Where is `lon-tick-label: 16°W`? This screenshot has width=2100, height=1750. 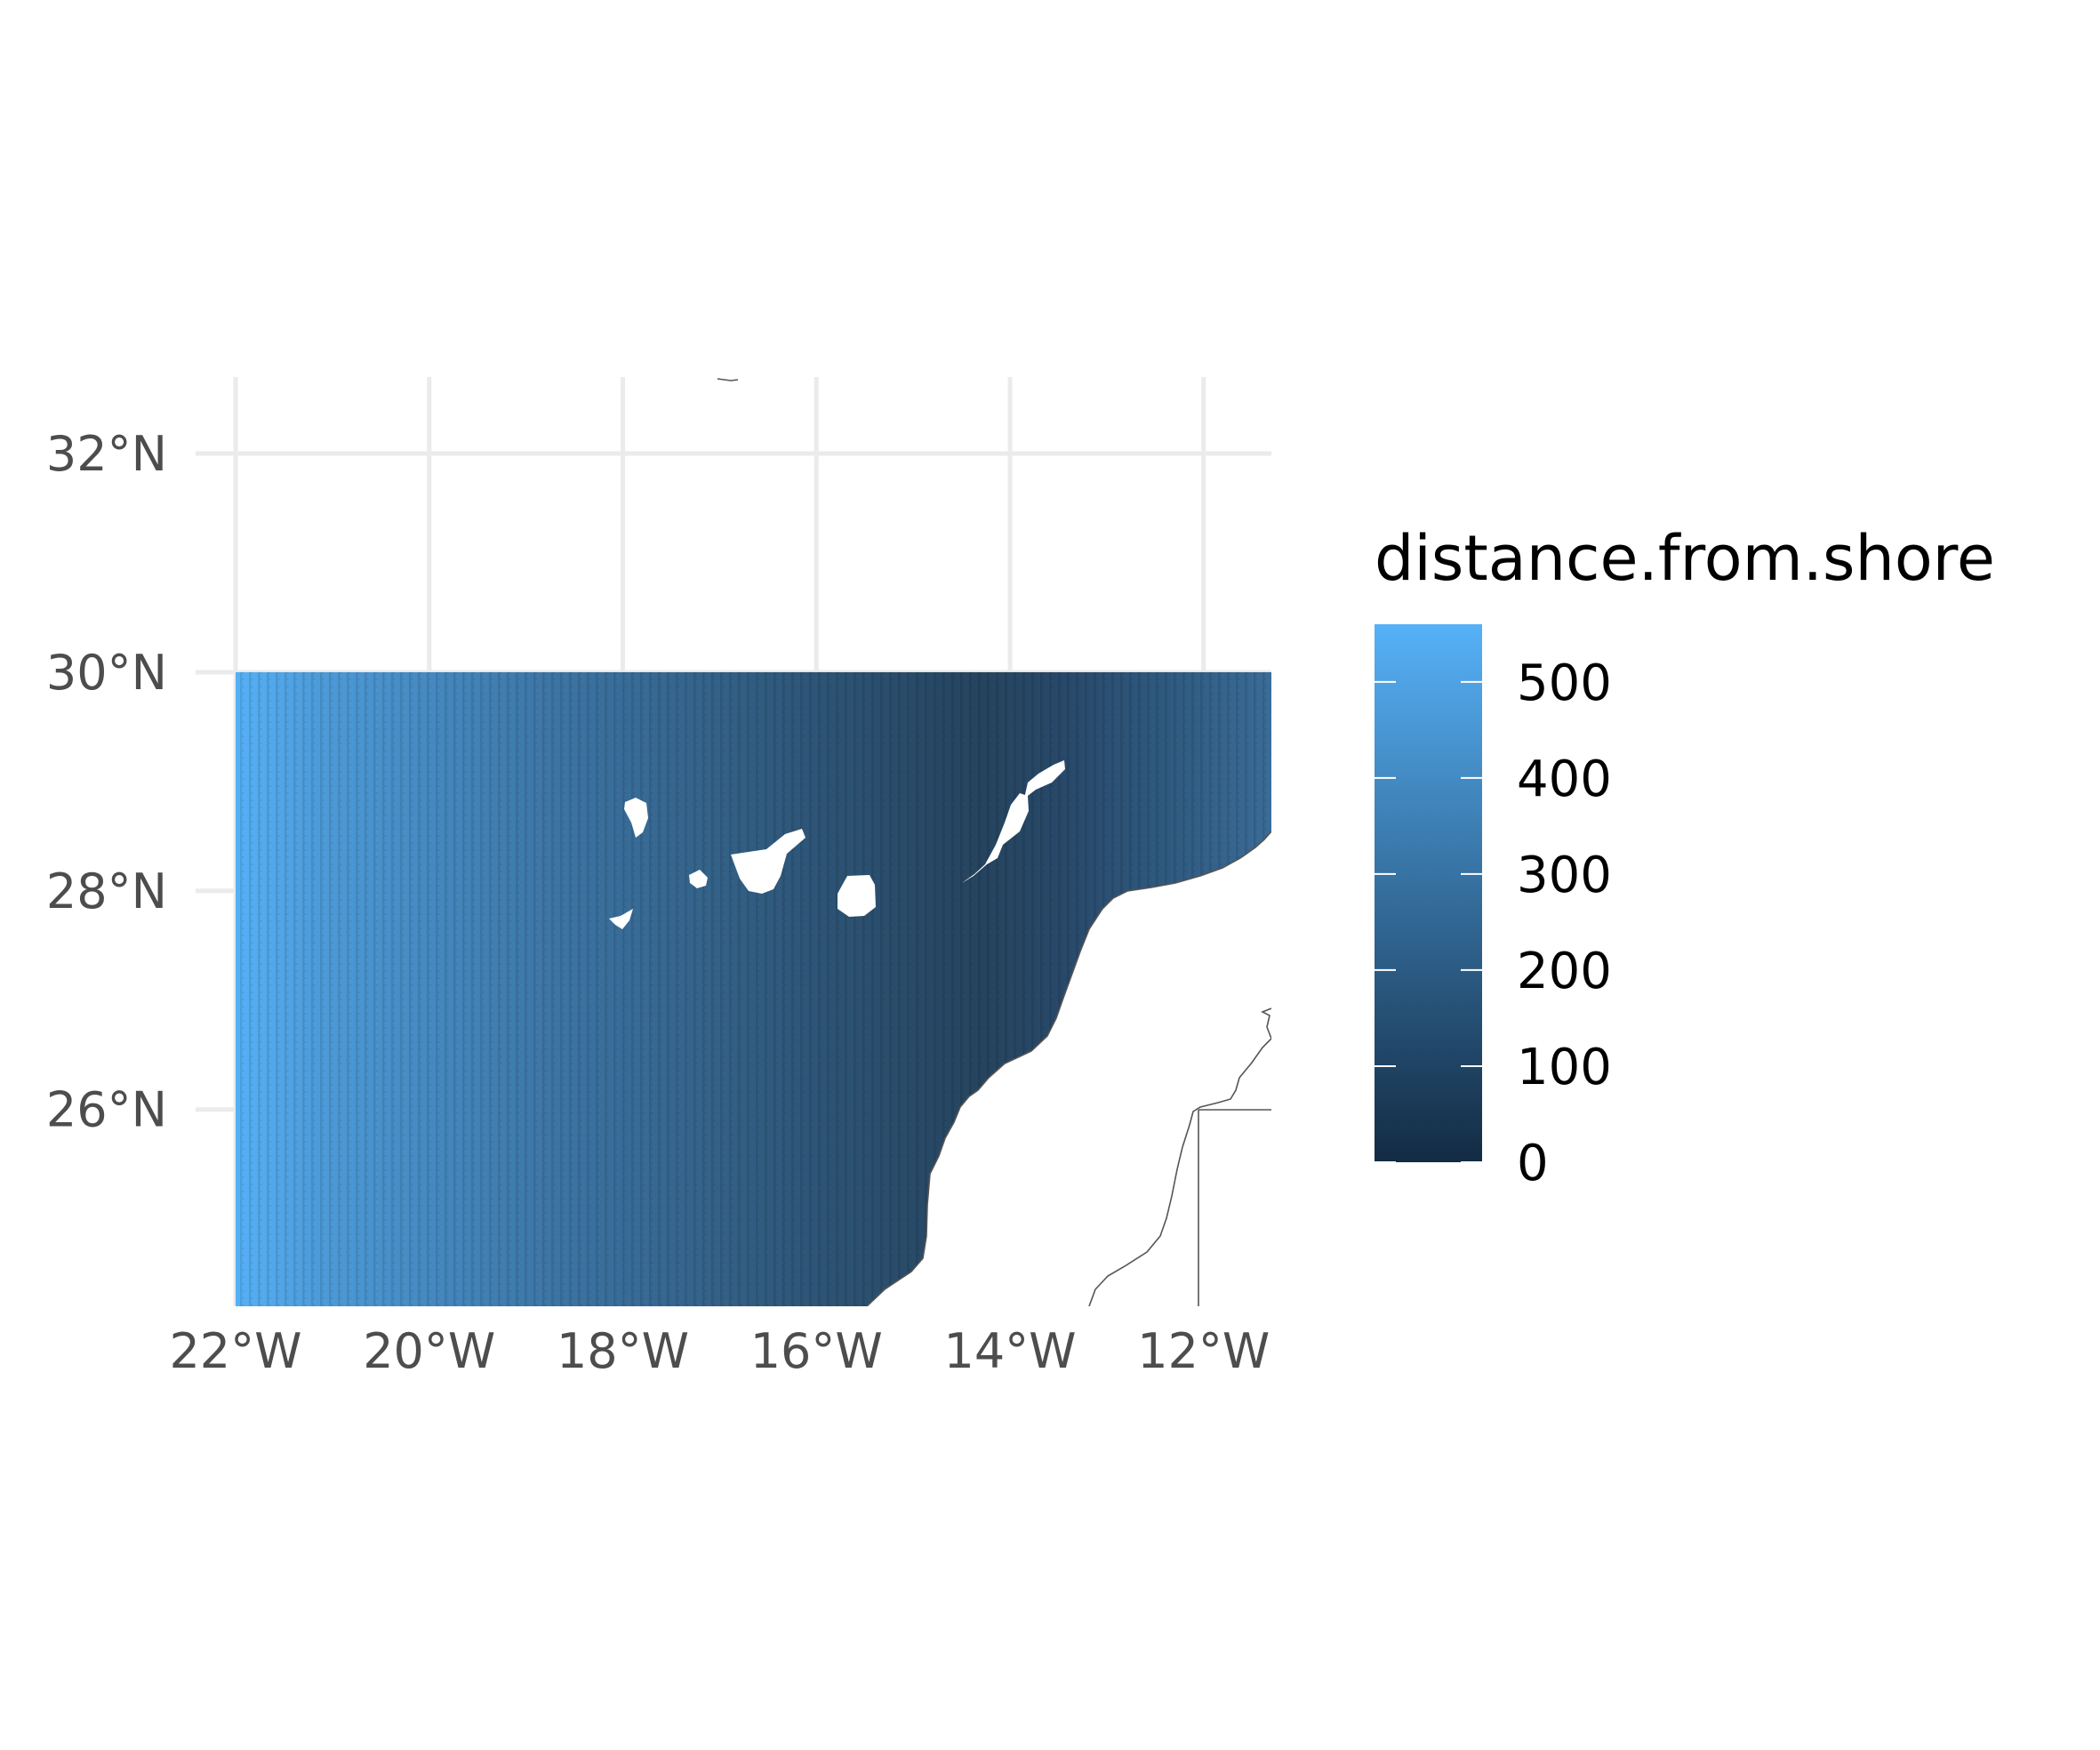 lon-tick-label: 16°W is located at coordinates (816, 1351).